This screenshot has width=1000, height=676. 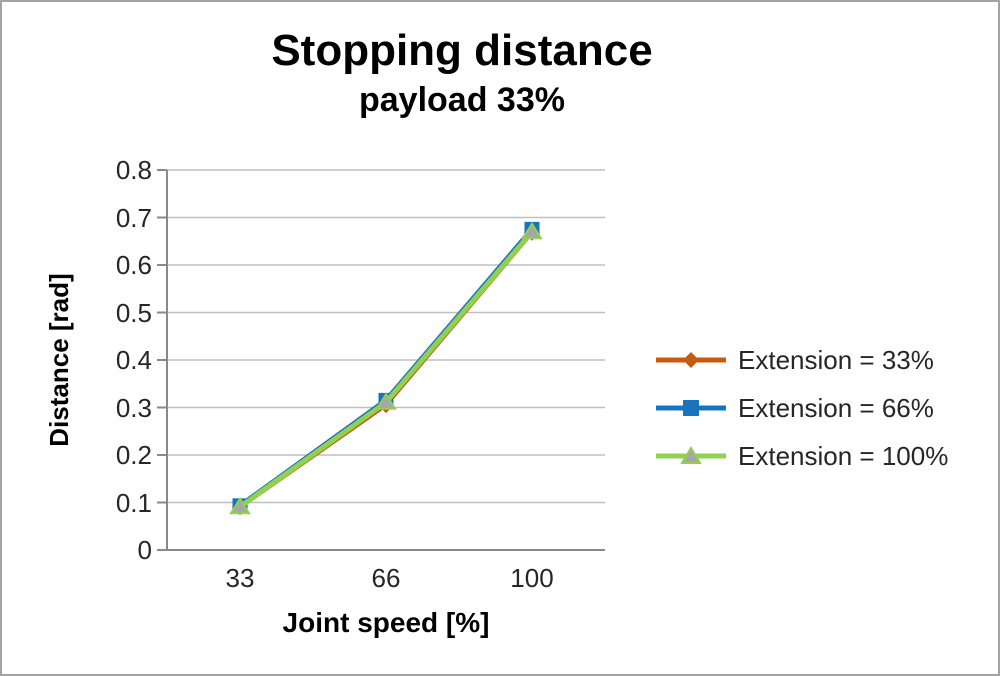 What do you see at coordinates (133, 170) in the screenshot?
I see `y-tick-label: 0.8` at bounding box center [133, 170].